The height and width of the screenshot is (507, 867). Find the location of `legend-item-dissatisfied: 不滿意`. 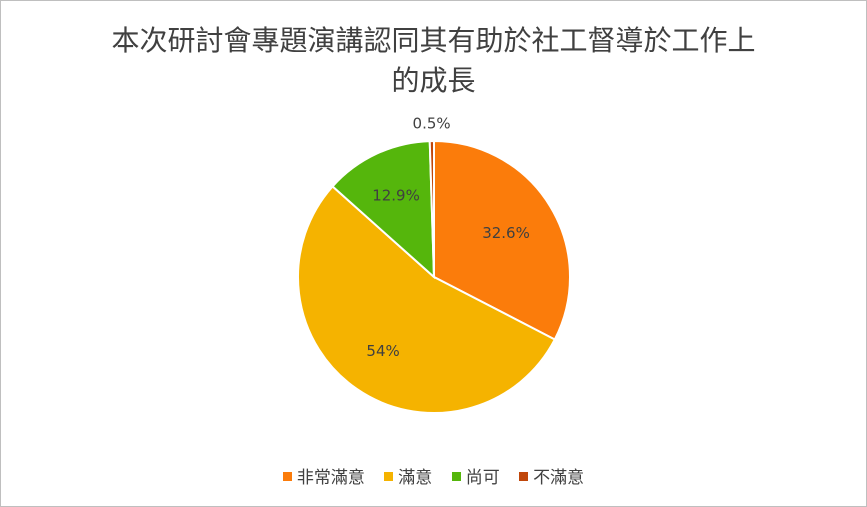

legend-item-dissatisfied: 不滿意 is located at coordinates (551, 475).